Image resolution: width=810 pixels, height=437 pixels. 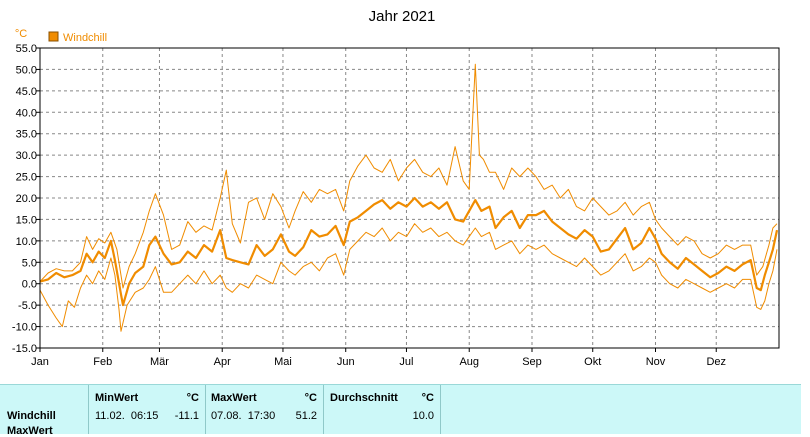 I want to click on x-tick-label: Mai, so click(x=283, y=362).